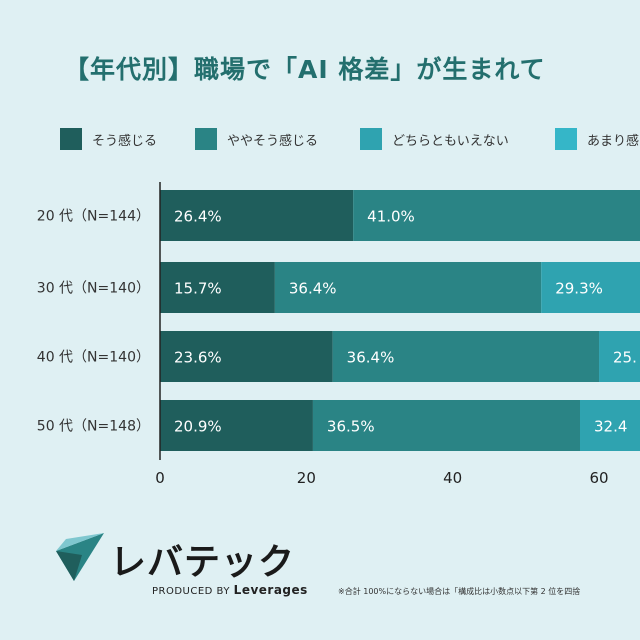 The width and height of the screenshot is (640, 640). Describe the element at coordinates (93, 358) in the screenshot. I see `category-label: 40 代（N=140）` at that location.